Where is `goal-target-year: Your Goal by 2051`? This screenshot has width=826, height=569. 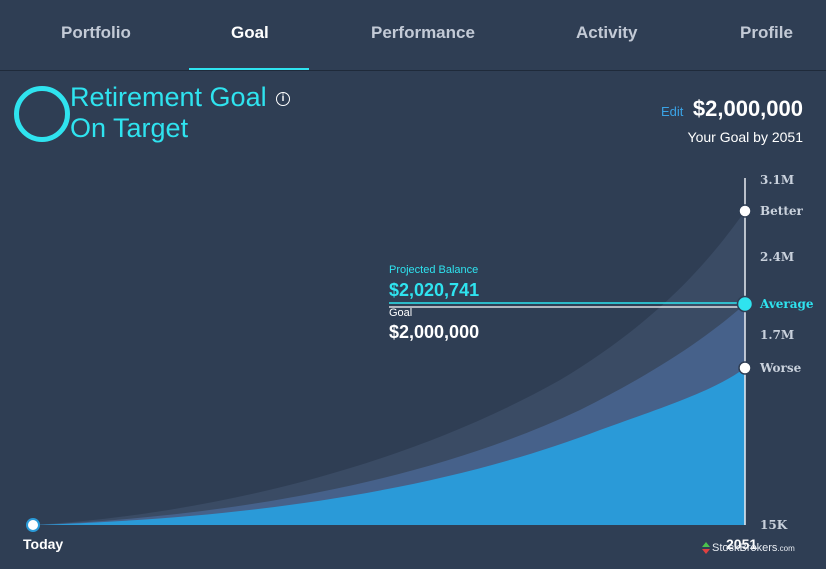
goal-target-year: Your Goal by 2051 is located at coordinates (745, 137).